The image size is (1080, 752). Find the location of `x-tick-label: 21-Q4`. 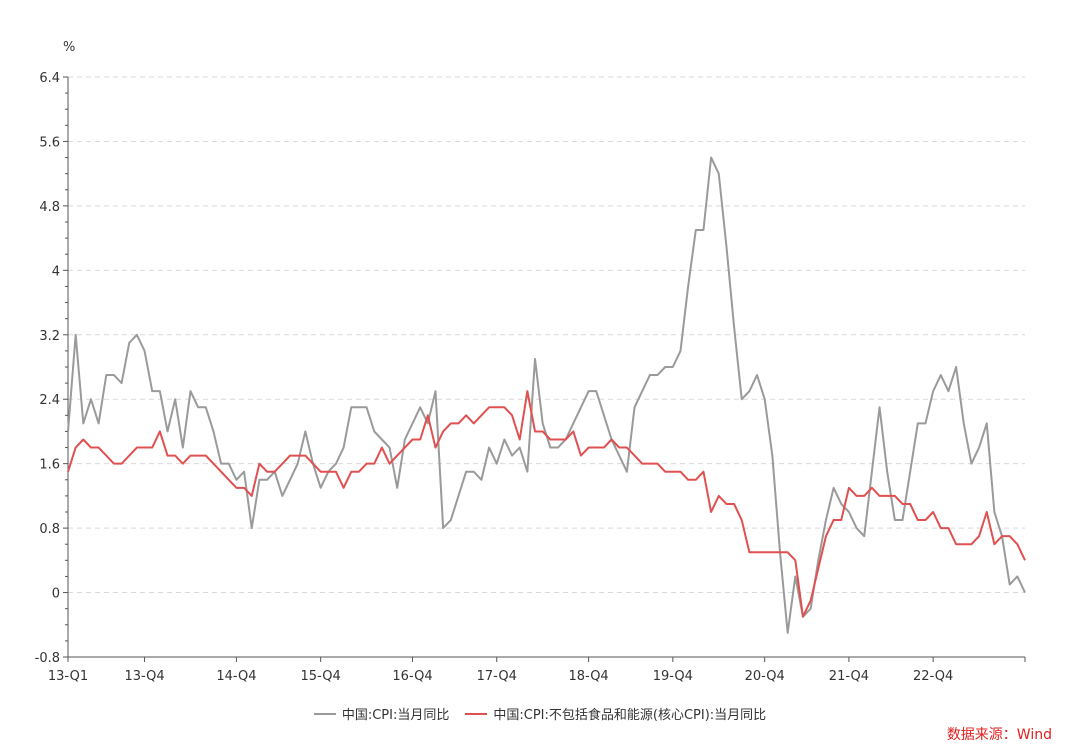

x-tick-label: 21-Q4 is located at coordinates (849, 676).